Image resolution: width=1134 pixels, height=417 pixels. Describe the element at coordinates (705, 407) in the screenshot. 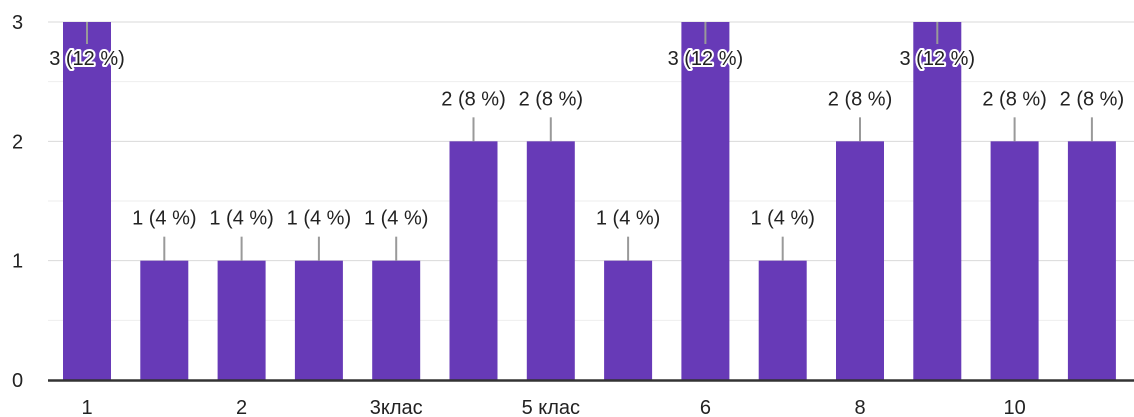

I see `x-tick-label: 6` at that location.